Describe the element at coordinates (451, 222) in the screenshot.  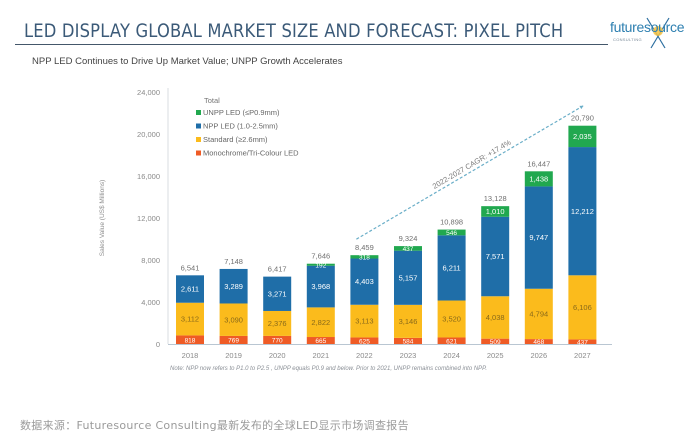
I see `bar-total-label: 10,898` at that location.